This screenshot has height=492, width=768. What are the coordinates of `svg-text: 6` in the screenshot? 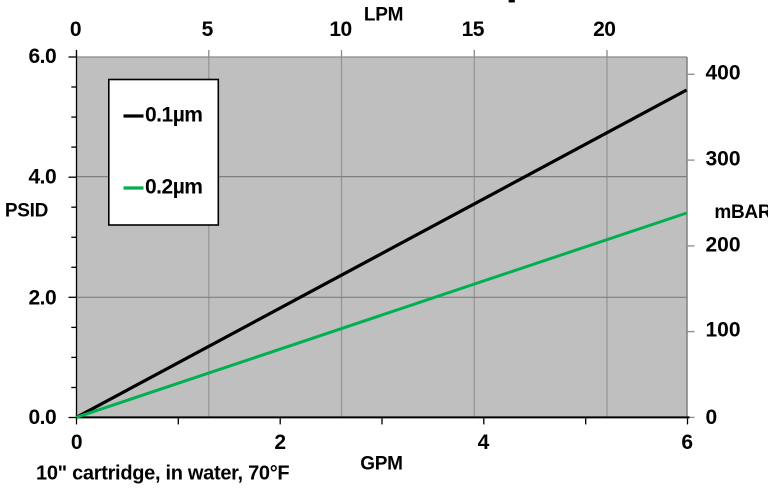 It's located at (686, 442).